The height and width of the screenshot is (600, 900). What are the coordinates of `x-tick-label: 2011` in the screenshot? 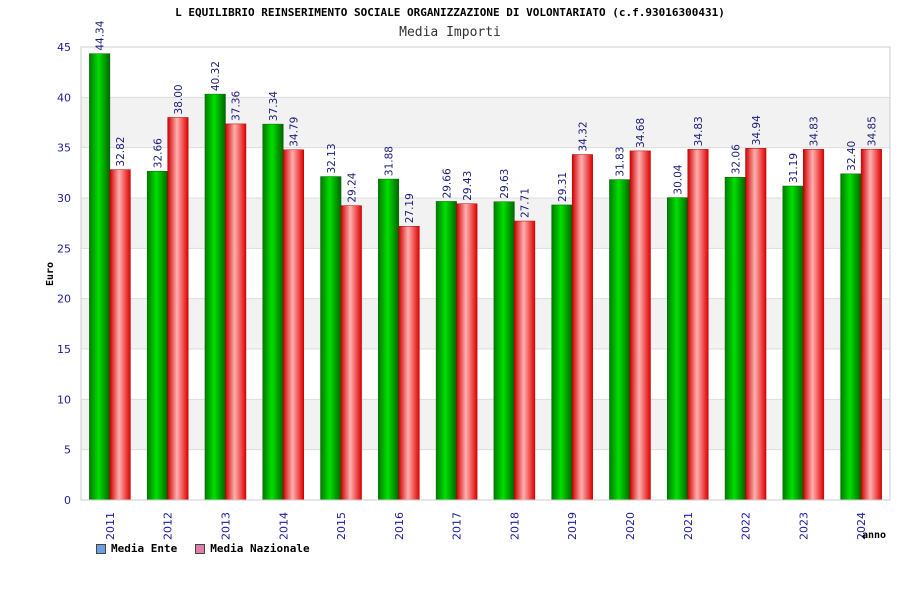 It's located at (110, 526).